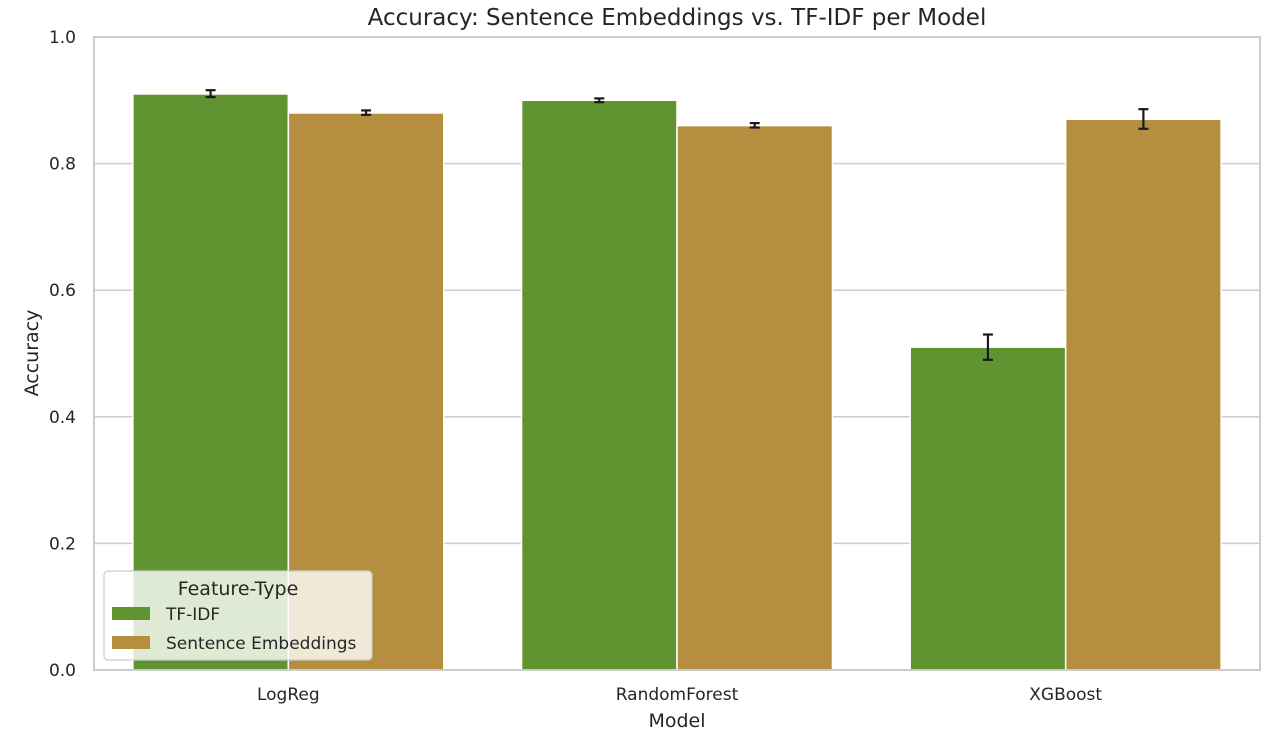 This screenshot has width=1284, height=731. Describe the element at coordinates (210, 94) in the screenshot. I see `error-bar-tf-idf-logreg` at that location.